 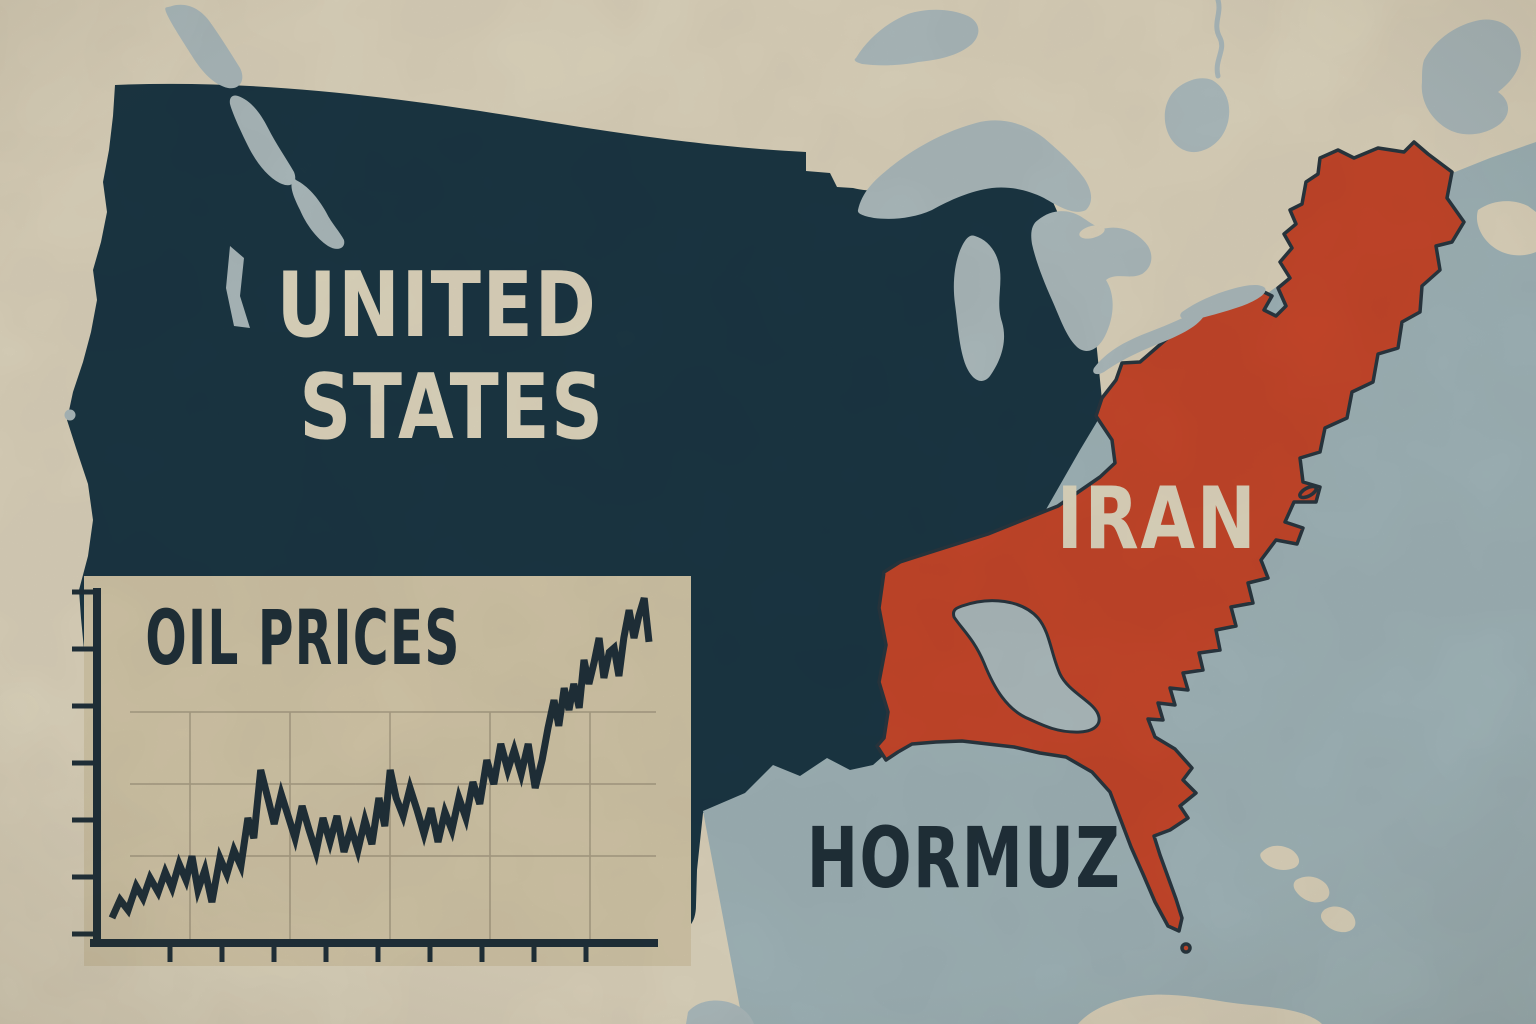 I want to click on florida-key-islet, so click(x=1186, y=948).